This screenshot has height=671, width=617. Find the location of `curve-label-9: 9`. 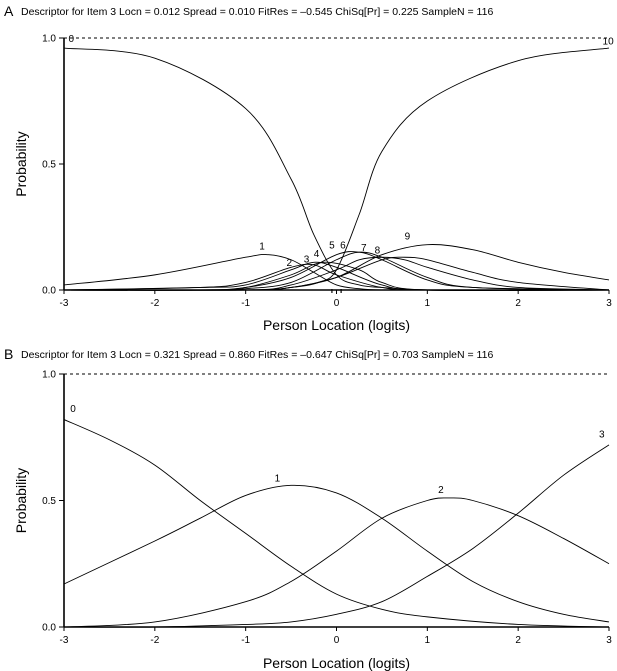

curve-label-9: 9 is located at coordinates (408, 237).